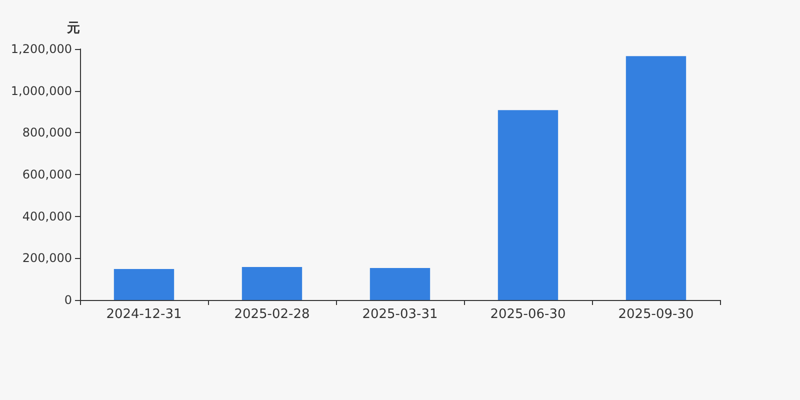 Image resolution: width=800 pixels, height=400 pixels. Describe the element at coordinates (47, 258) in the screenshot. I see `y-tick-label: 200,000` at that location.